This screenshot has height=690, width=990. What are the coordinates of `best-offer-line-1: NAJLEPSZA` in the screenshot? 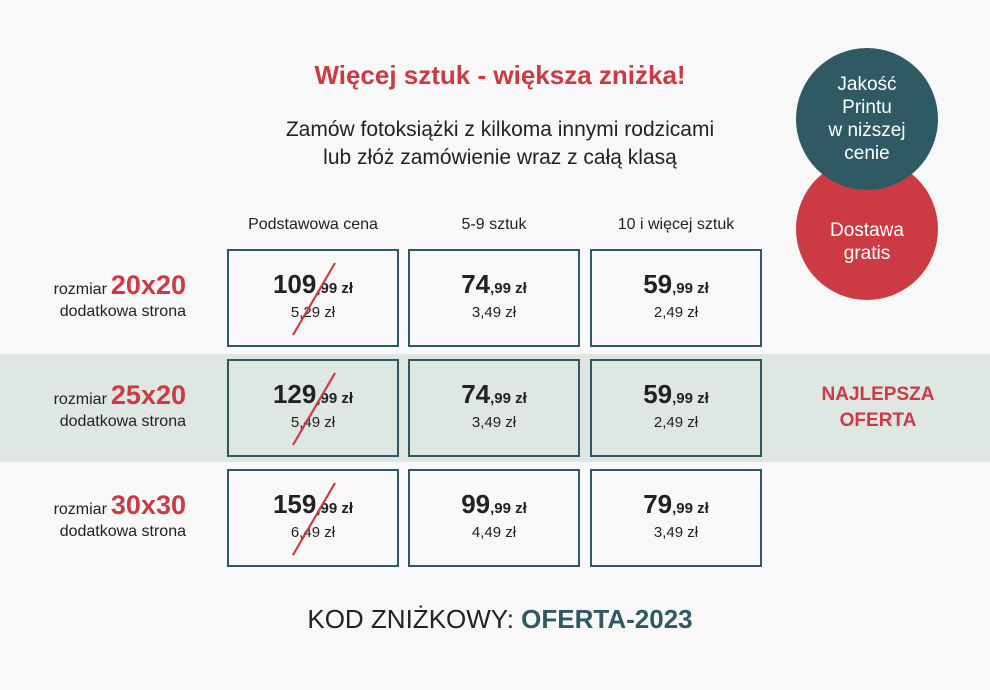 It's located at (878, 394).